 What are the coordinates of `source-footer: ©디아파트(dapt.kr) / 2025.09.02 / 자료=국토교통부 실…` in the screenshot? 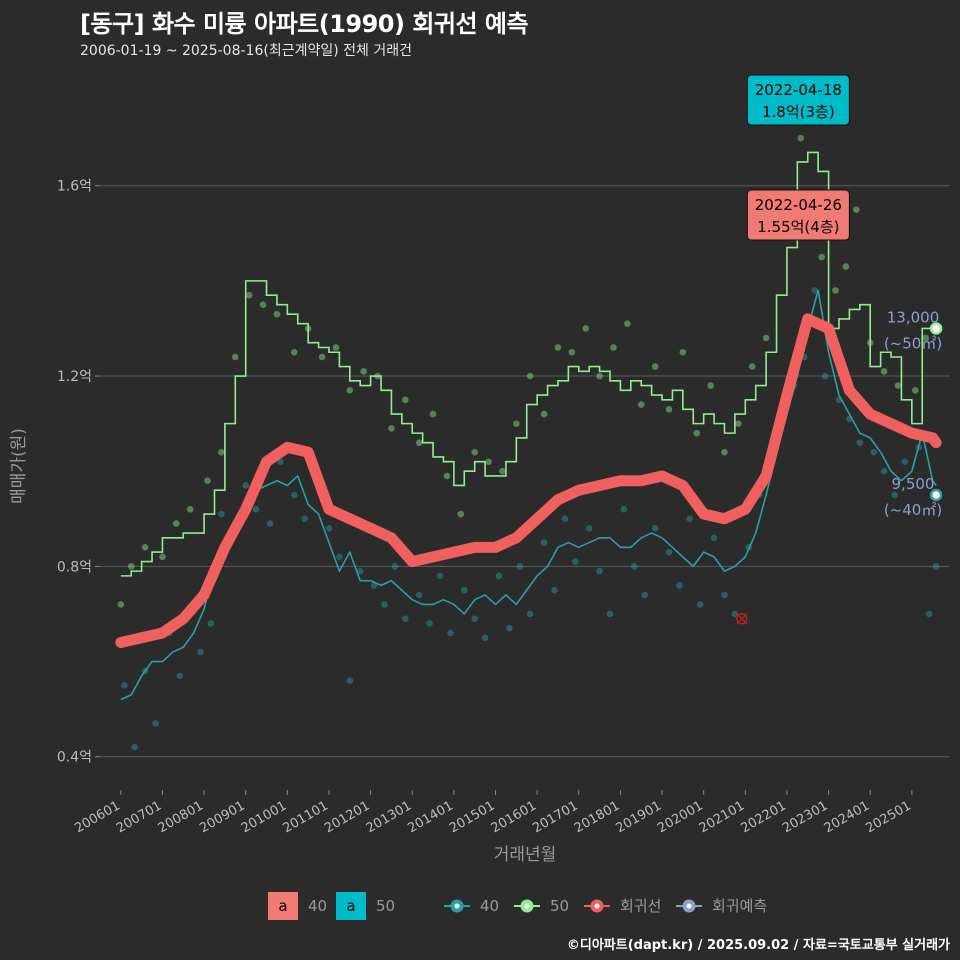 It's located at (758, 945).